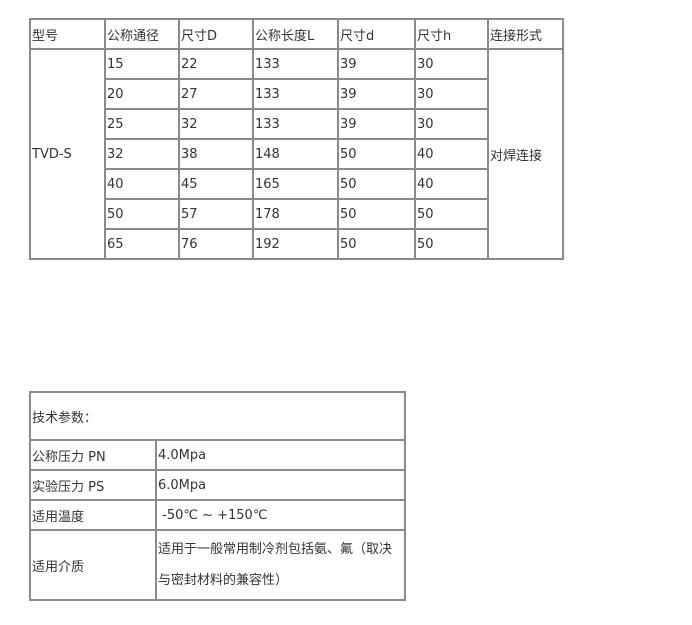 The height and width of the screenshot is (625, 692). Describe the element at coordinates (142, 124) in the screenshot. I see `cell: 25` at that location.